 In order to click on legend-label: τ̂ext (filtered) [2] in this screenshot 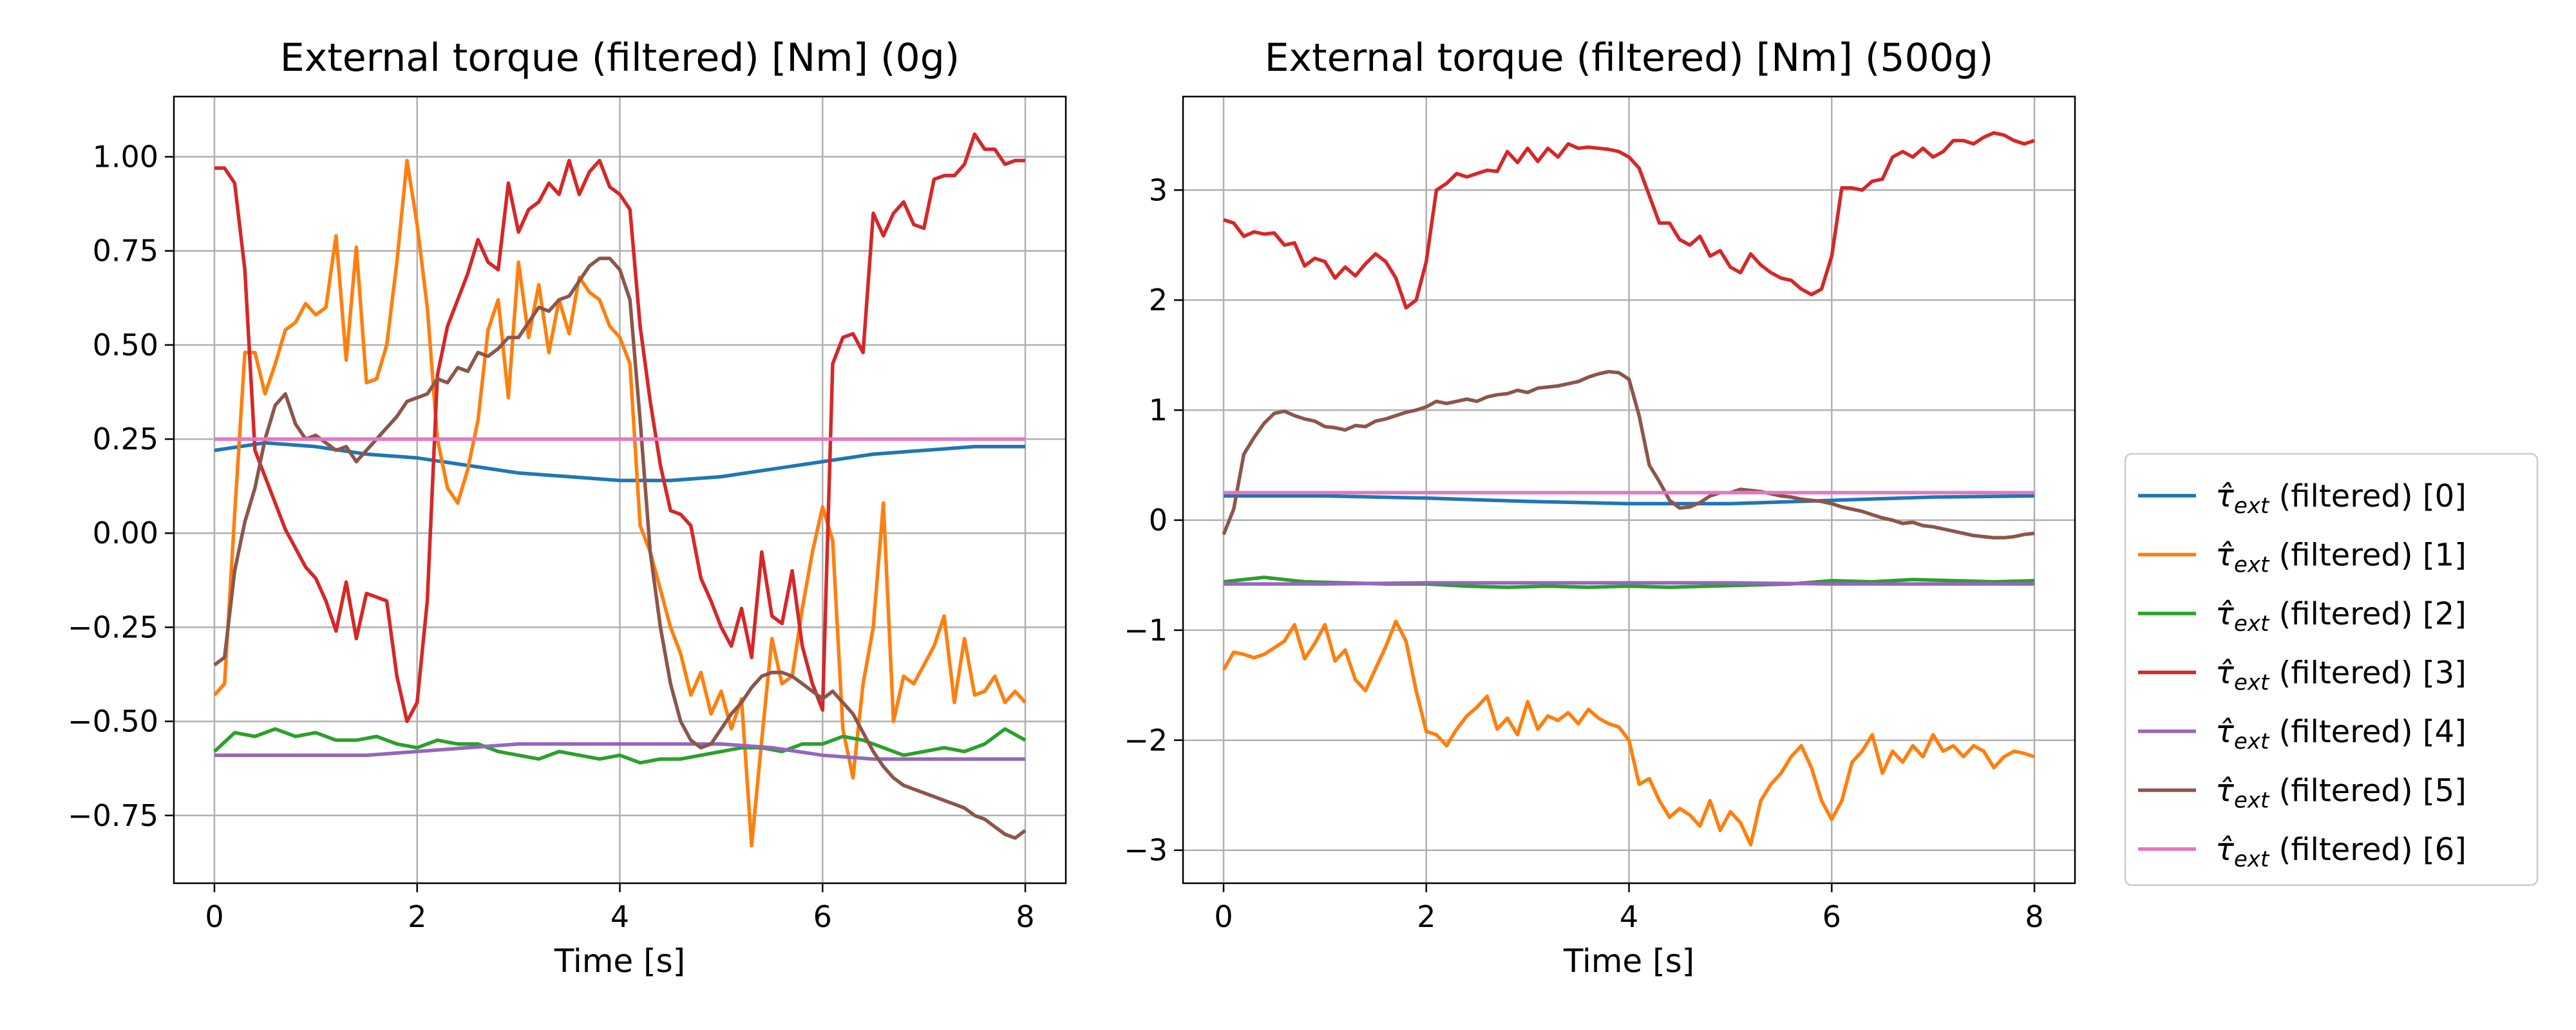, I will do `click(2341, 616)`.